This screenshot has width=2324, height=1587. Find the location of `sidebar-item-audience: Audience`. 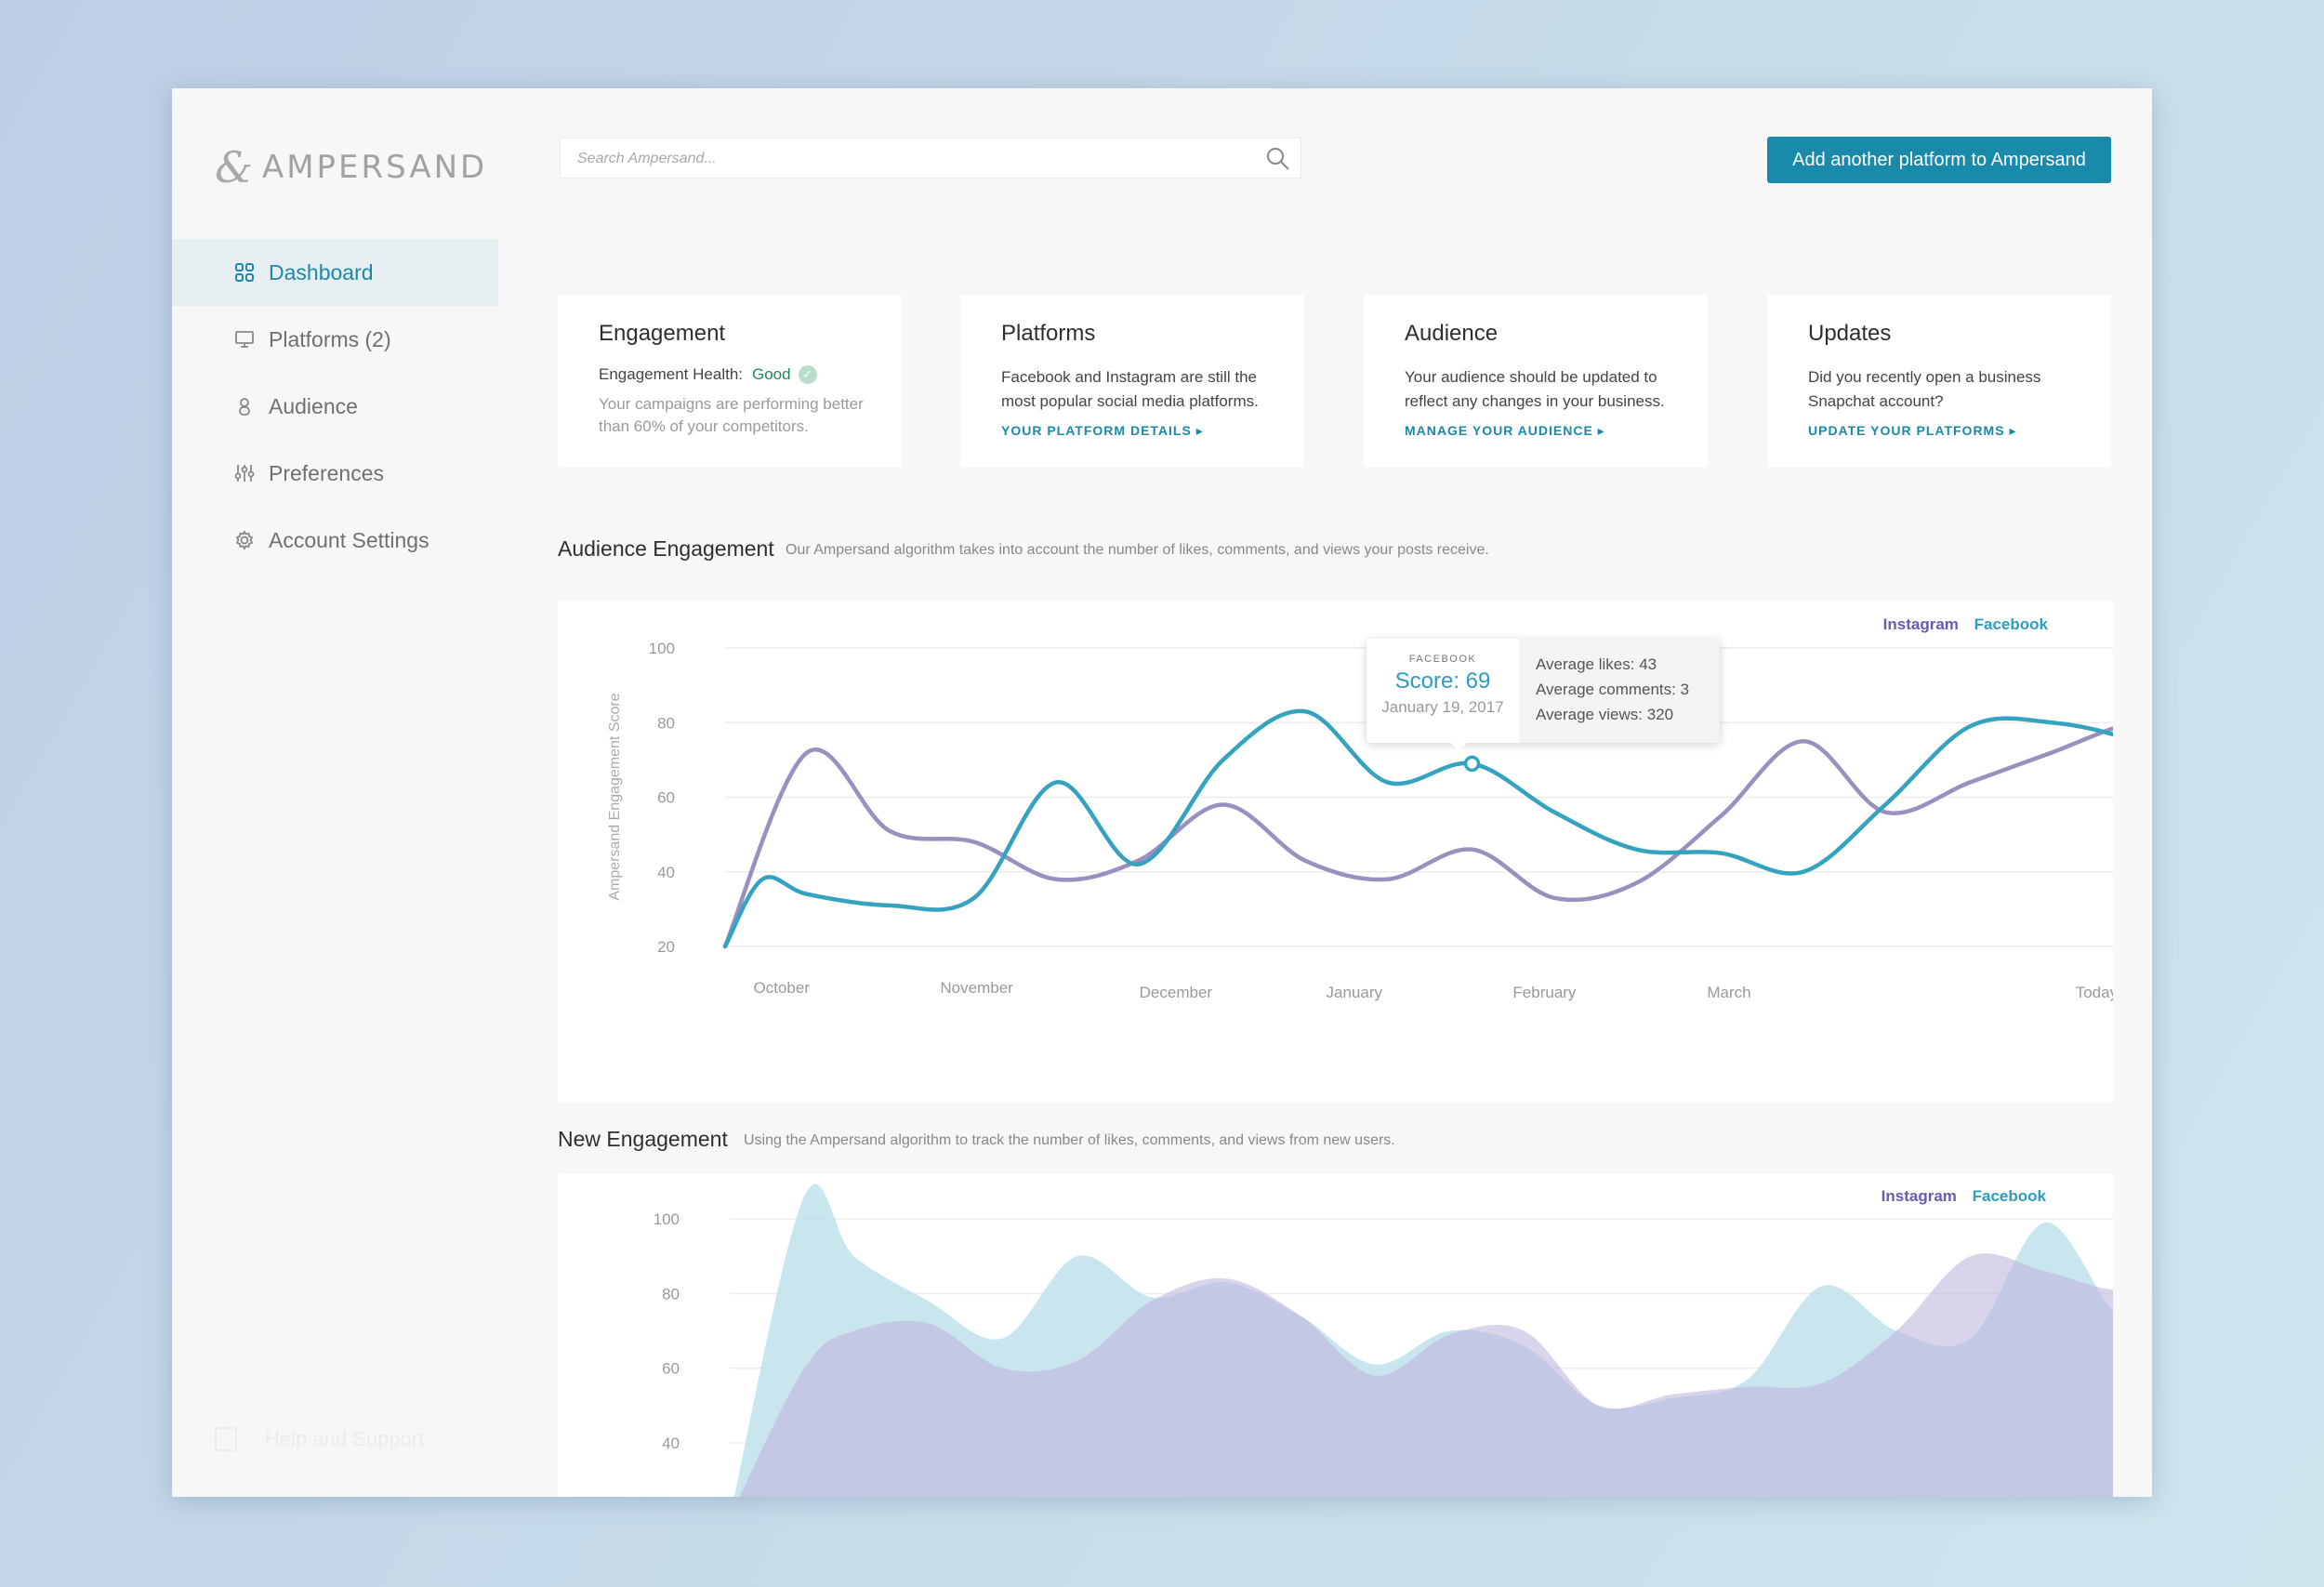

sidebar-item-audience: Audience is located at coordinates (335, 406).